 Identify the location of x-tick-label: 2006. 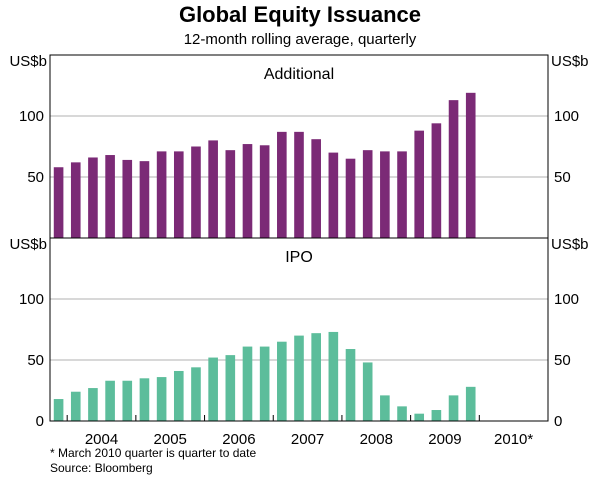
(238, 439).